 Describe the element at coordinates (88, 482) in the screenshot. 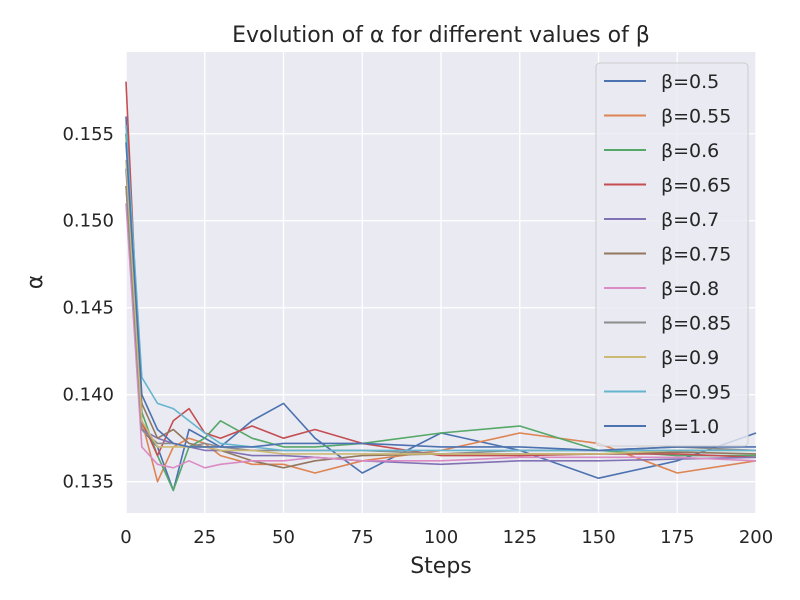

I see `y-tick-label: 0.135` at that location.